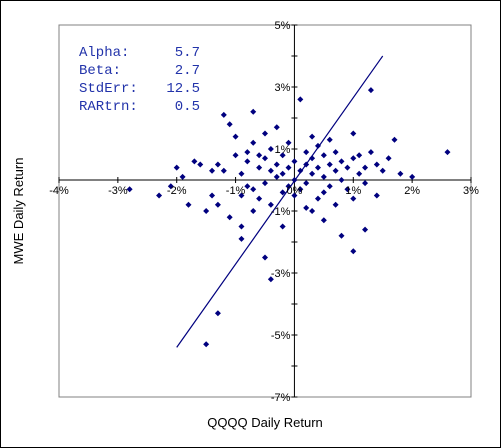  I want to click on x-tick-label: 1%, so click(353, 191).